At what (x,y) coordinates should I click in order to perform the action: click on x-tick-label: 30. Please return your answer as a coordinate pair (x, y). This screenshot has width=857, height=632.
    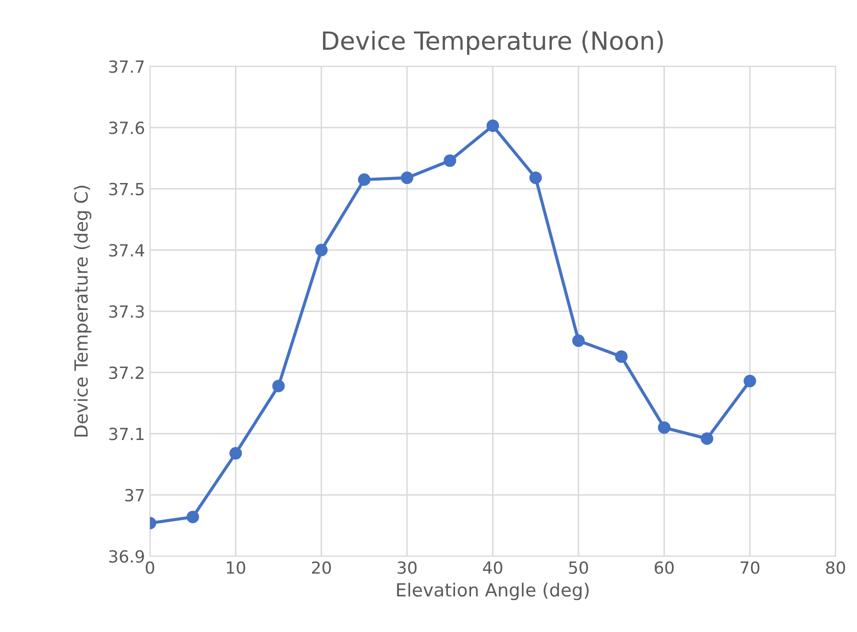
    Looking at the image, I should click on (407, 567).